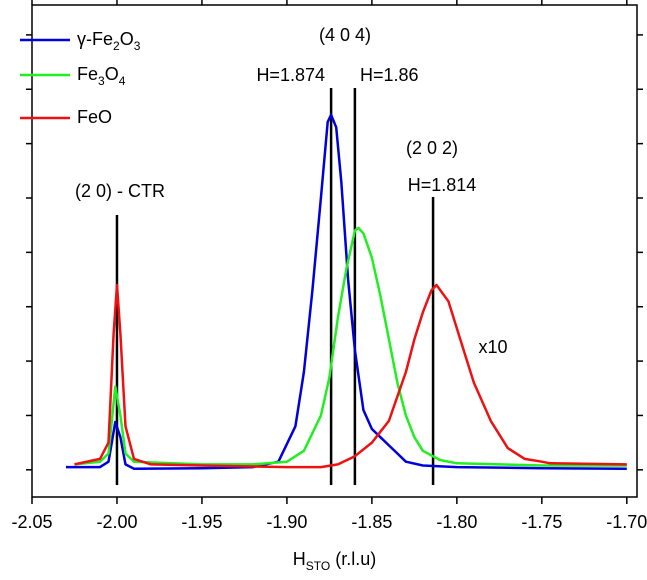 This screenshot has height=580, width=647. I want to click on marker-label: (2 0) - CTR, so click(120, 191).